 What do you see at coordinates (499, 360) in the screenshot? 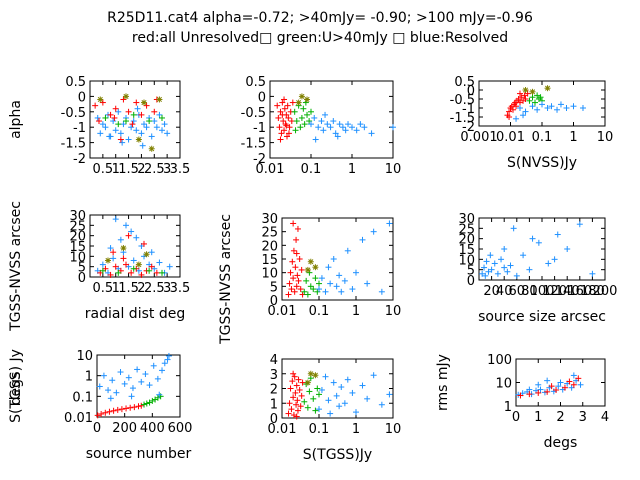
I see `y-tick-label: 100` at bounding box center [499, 360].